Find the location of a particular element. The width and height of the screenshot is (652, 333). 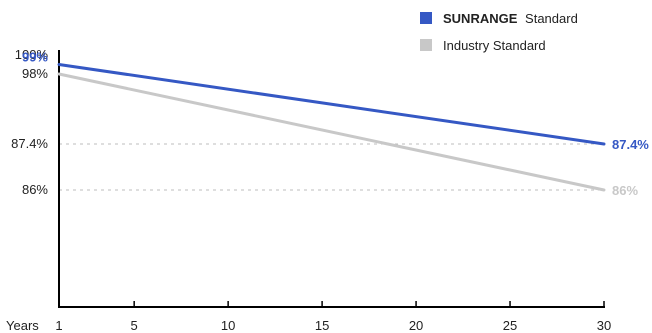

legend-label-sunrange-bold: SUNRANGE is located at coordinates (480, 18).